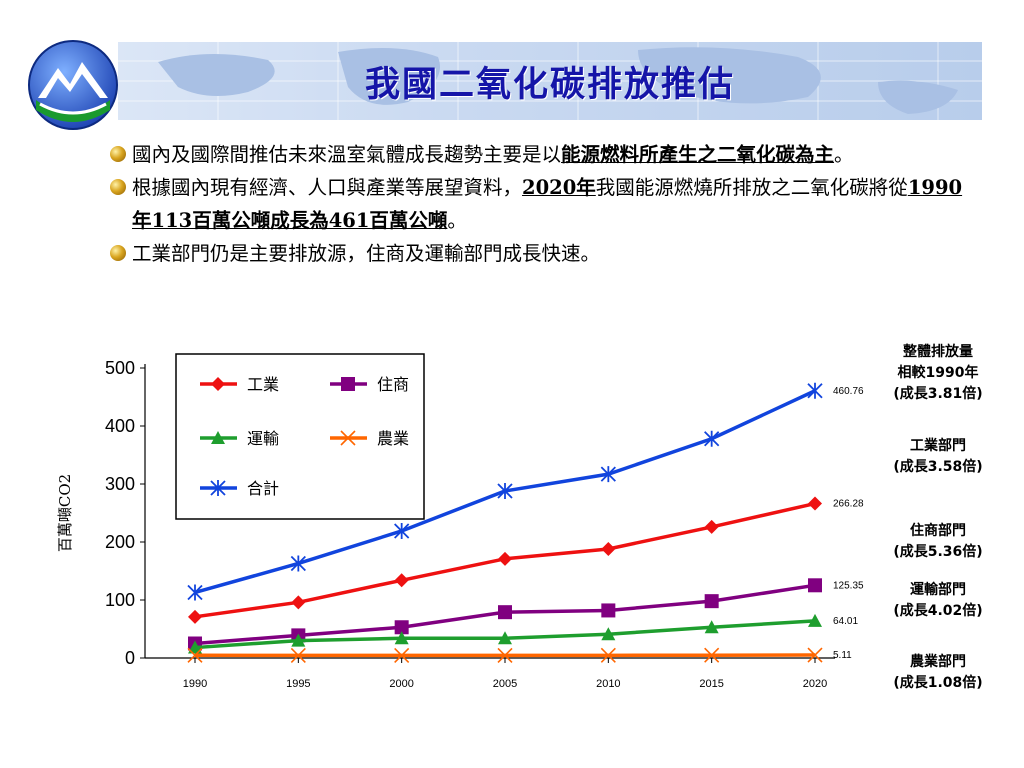 This screenshot has width=1024, height=768. Describe the element at coordinates (263, 384) in the screenshot. I see `legend-label: 工業` at that location.